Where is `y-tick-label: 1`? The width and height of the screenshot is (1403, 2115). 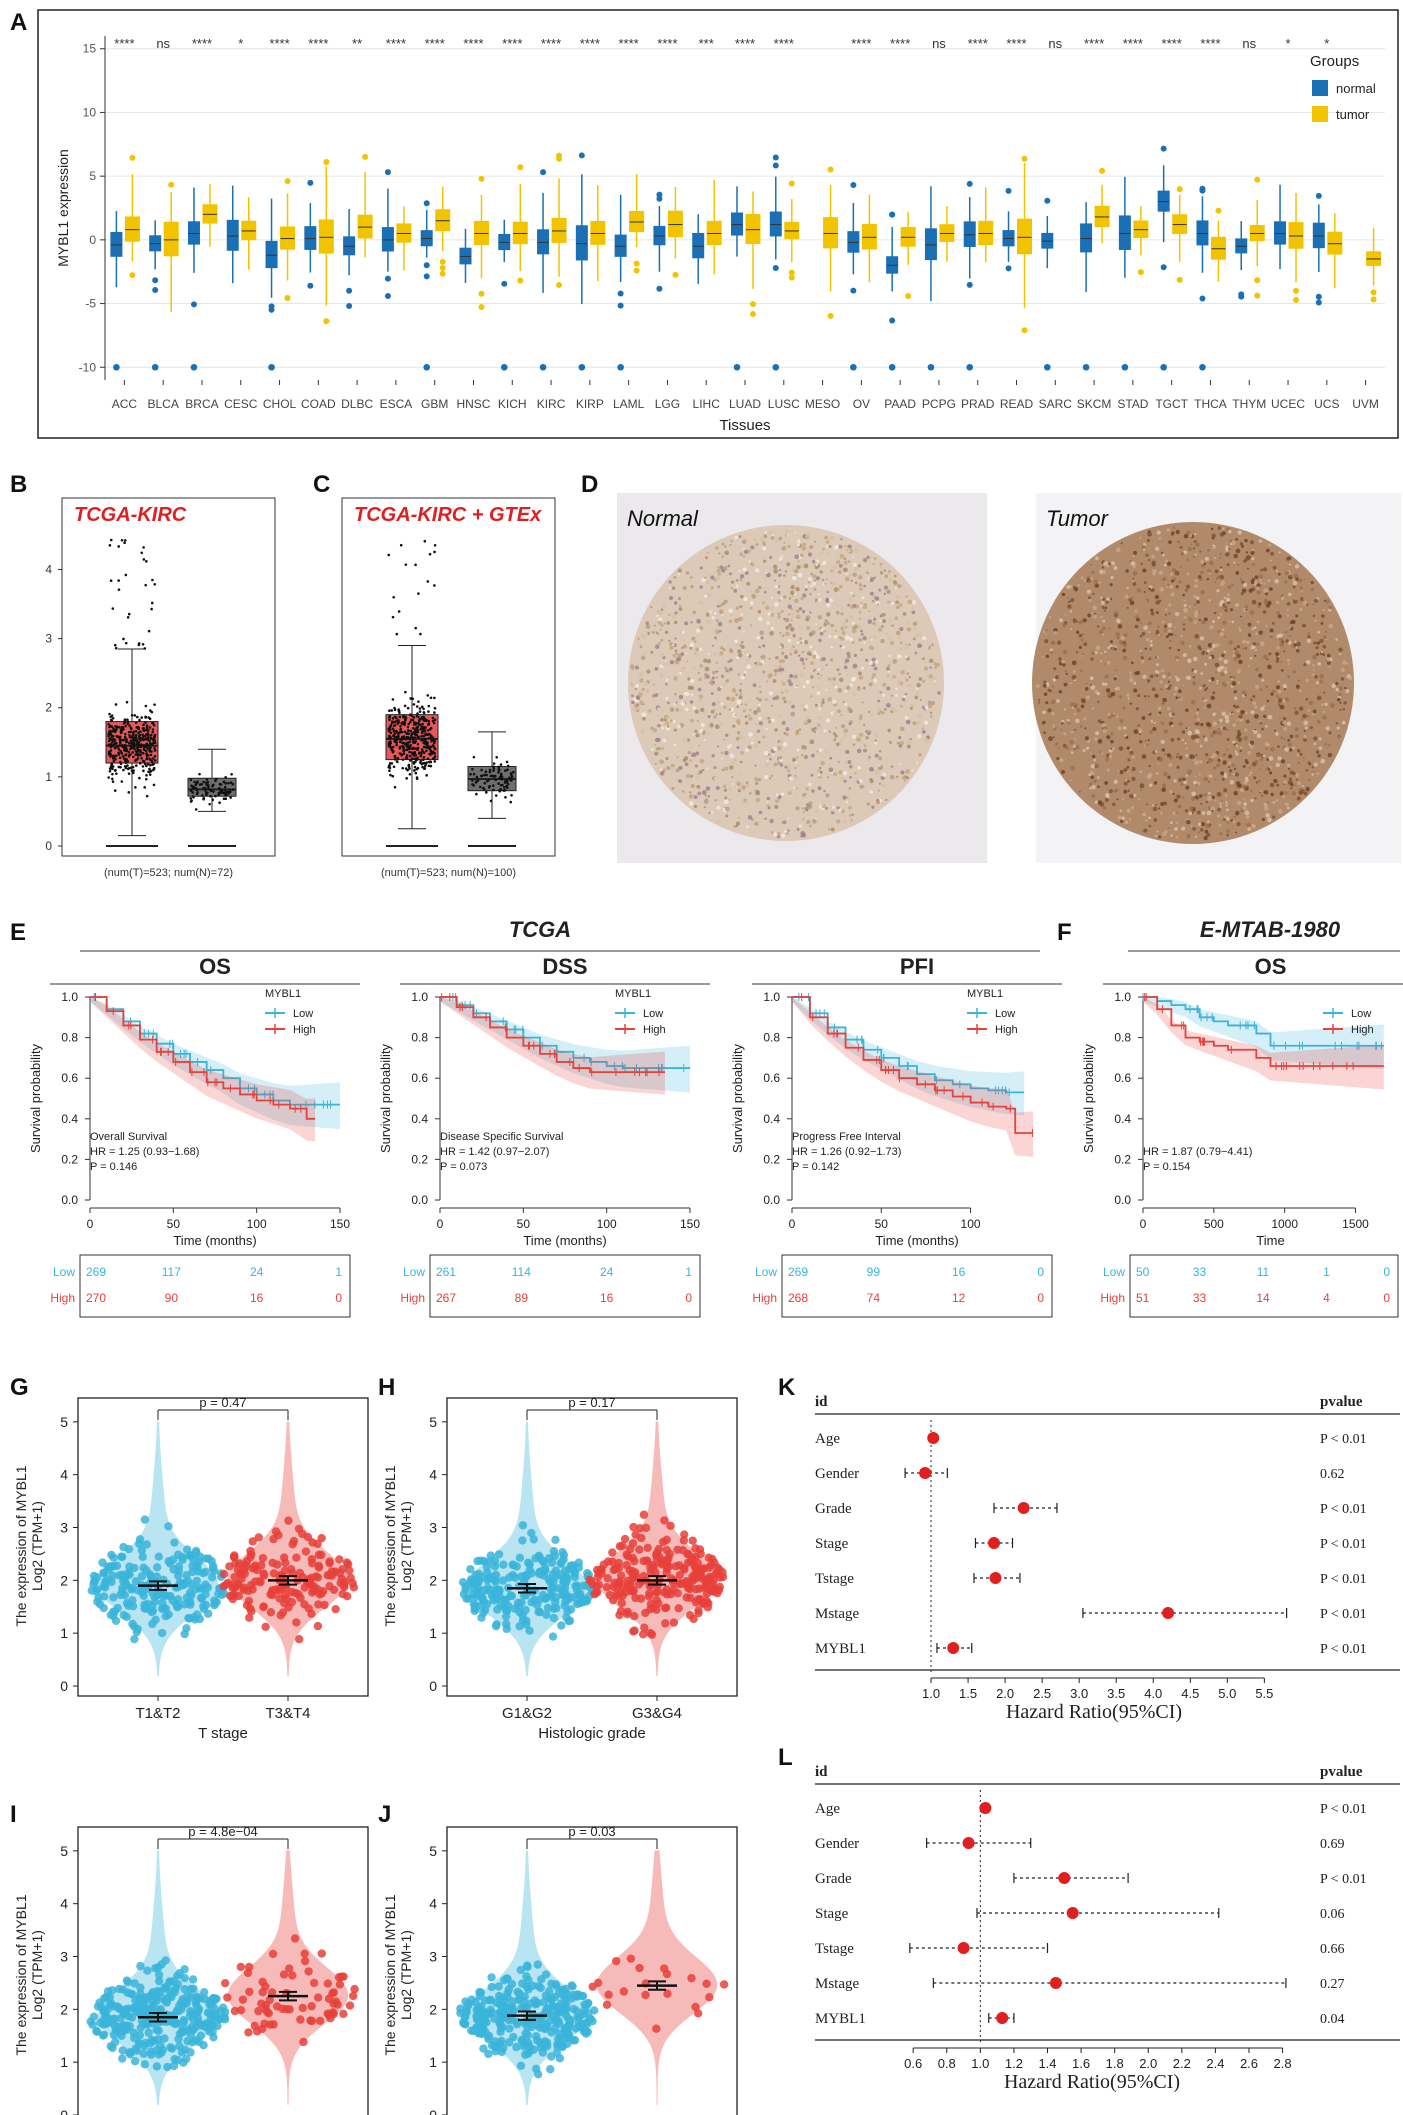
y-tick-label: 1 is located at coordinates (64, 1633).